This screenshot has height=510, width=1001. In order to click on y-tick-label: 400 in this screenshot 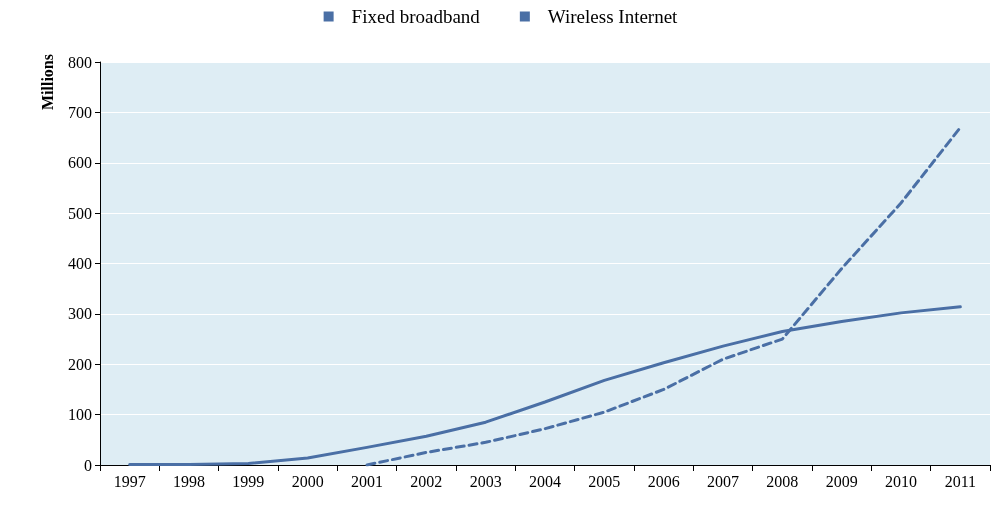, I will do `click(80, 263)`.